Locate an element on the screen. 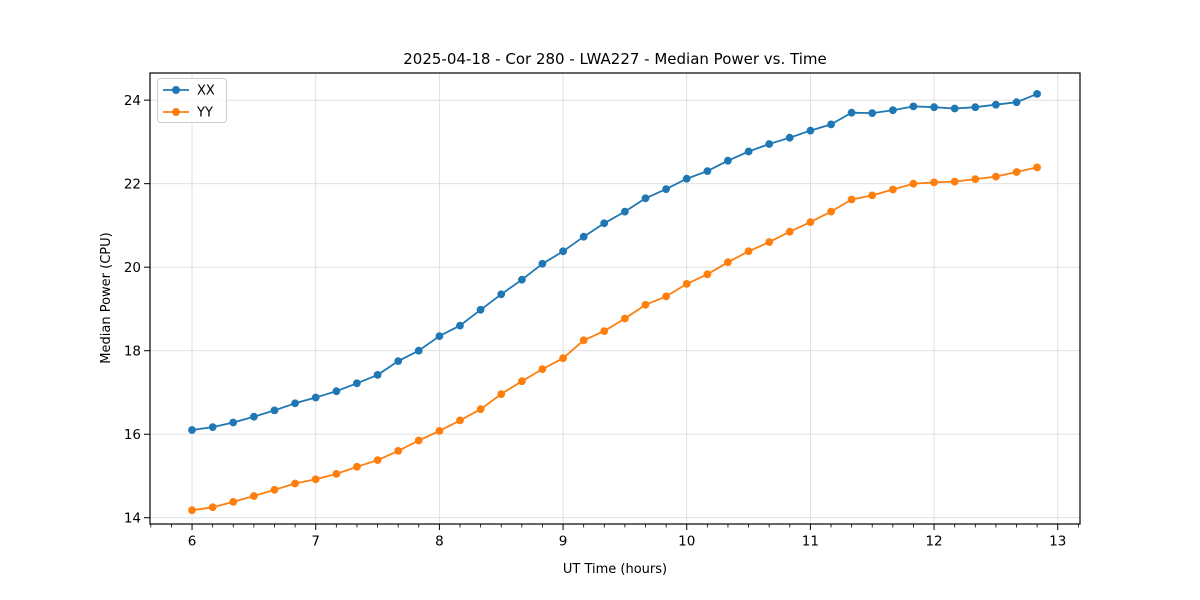 The width and height of the screenshot is (1200, 600). legend: XX YY is located at coordinates (192, 100).